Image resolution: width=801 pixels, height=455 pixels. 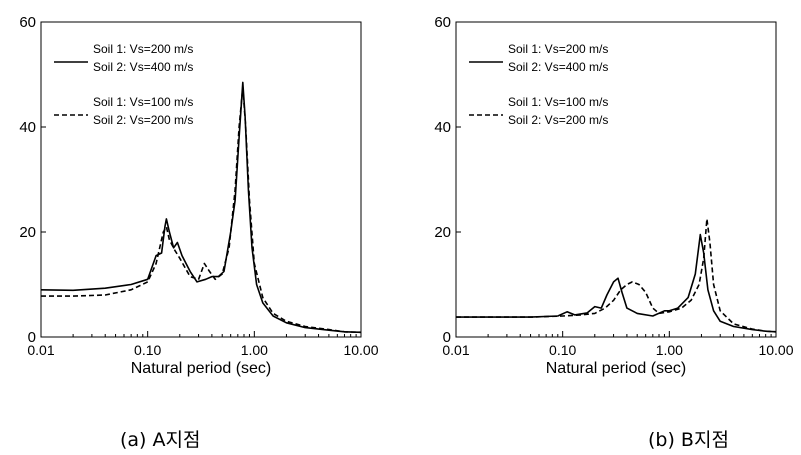 I want to click on chart-a-caption: (a) A지점, so click(x=160, y=440).